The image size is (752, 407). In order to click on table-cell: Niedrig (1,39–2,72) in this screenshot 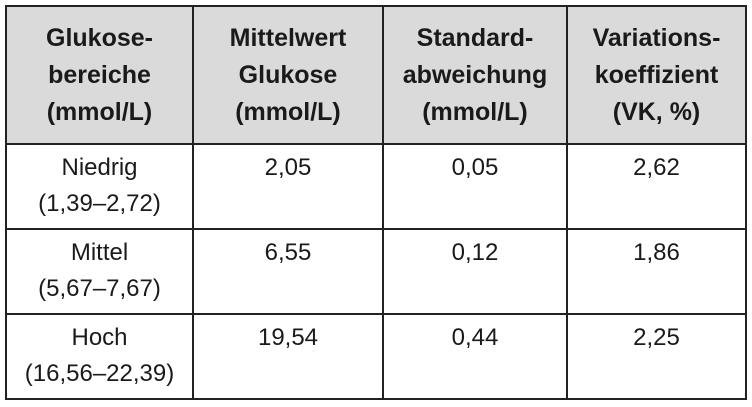, I will do `click(99, 186)`.